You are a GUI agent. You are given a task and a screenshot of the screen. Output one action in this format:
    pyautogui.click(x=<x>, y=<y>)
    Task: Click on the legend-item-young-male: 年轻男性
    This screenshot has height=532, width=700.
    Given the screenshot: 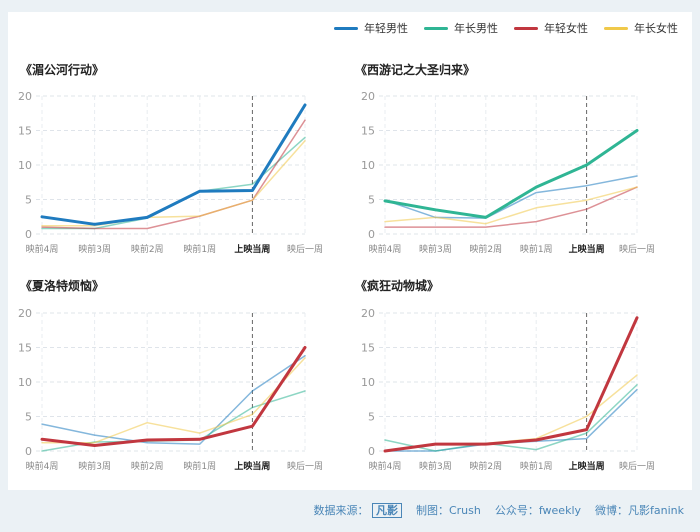 What is the action you would take?
    pyautogui.click(x=371, y=28)
    